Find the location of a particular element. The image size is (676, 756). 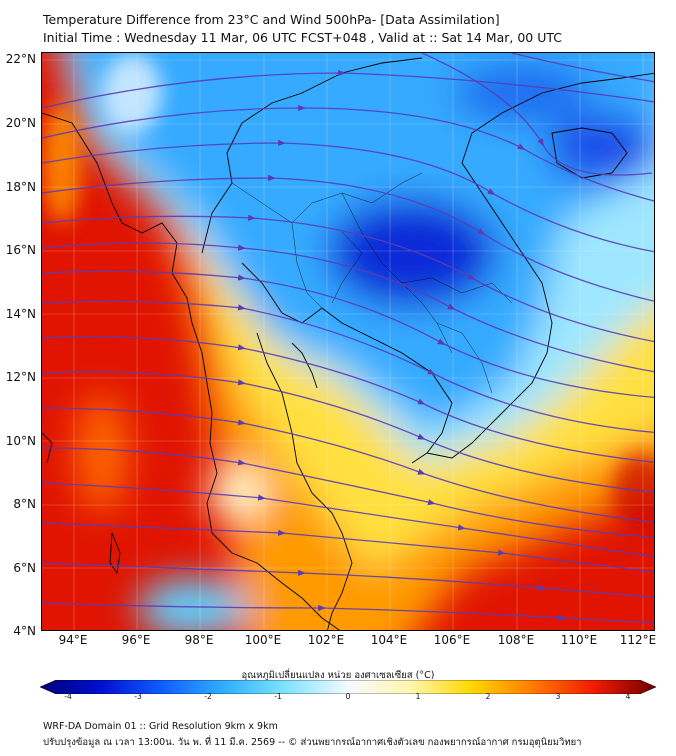

lat-label-6n: 6°N is located at coordinates (24, 568).